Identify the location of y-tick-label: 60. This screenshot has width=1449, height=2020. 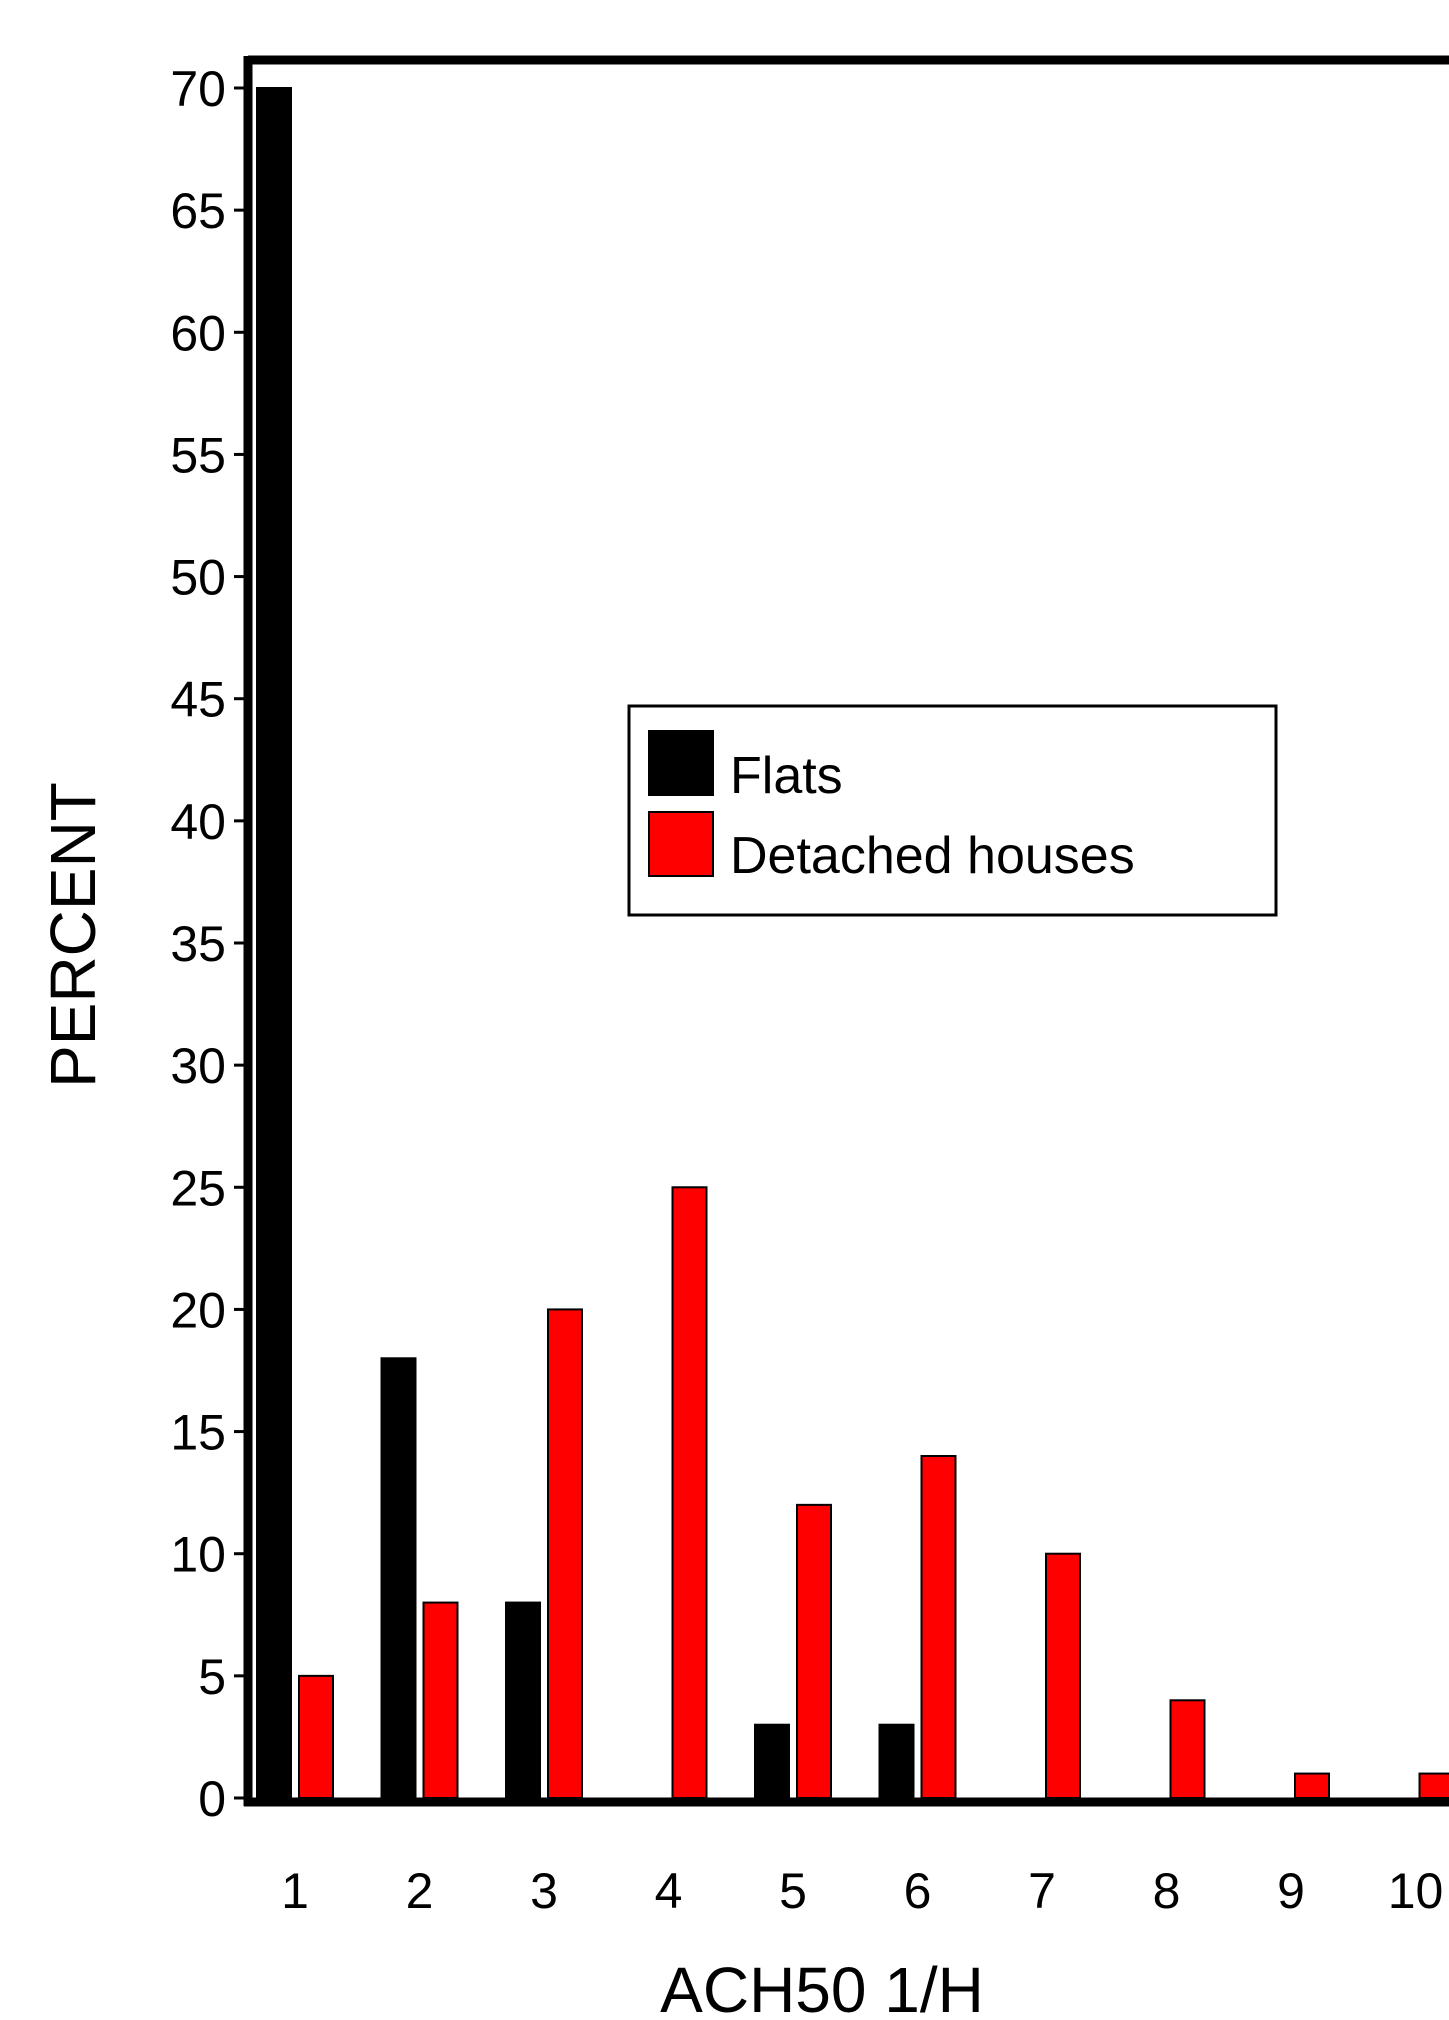
(198, 333).